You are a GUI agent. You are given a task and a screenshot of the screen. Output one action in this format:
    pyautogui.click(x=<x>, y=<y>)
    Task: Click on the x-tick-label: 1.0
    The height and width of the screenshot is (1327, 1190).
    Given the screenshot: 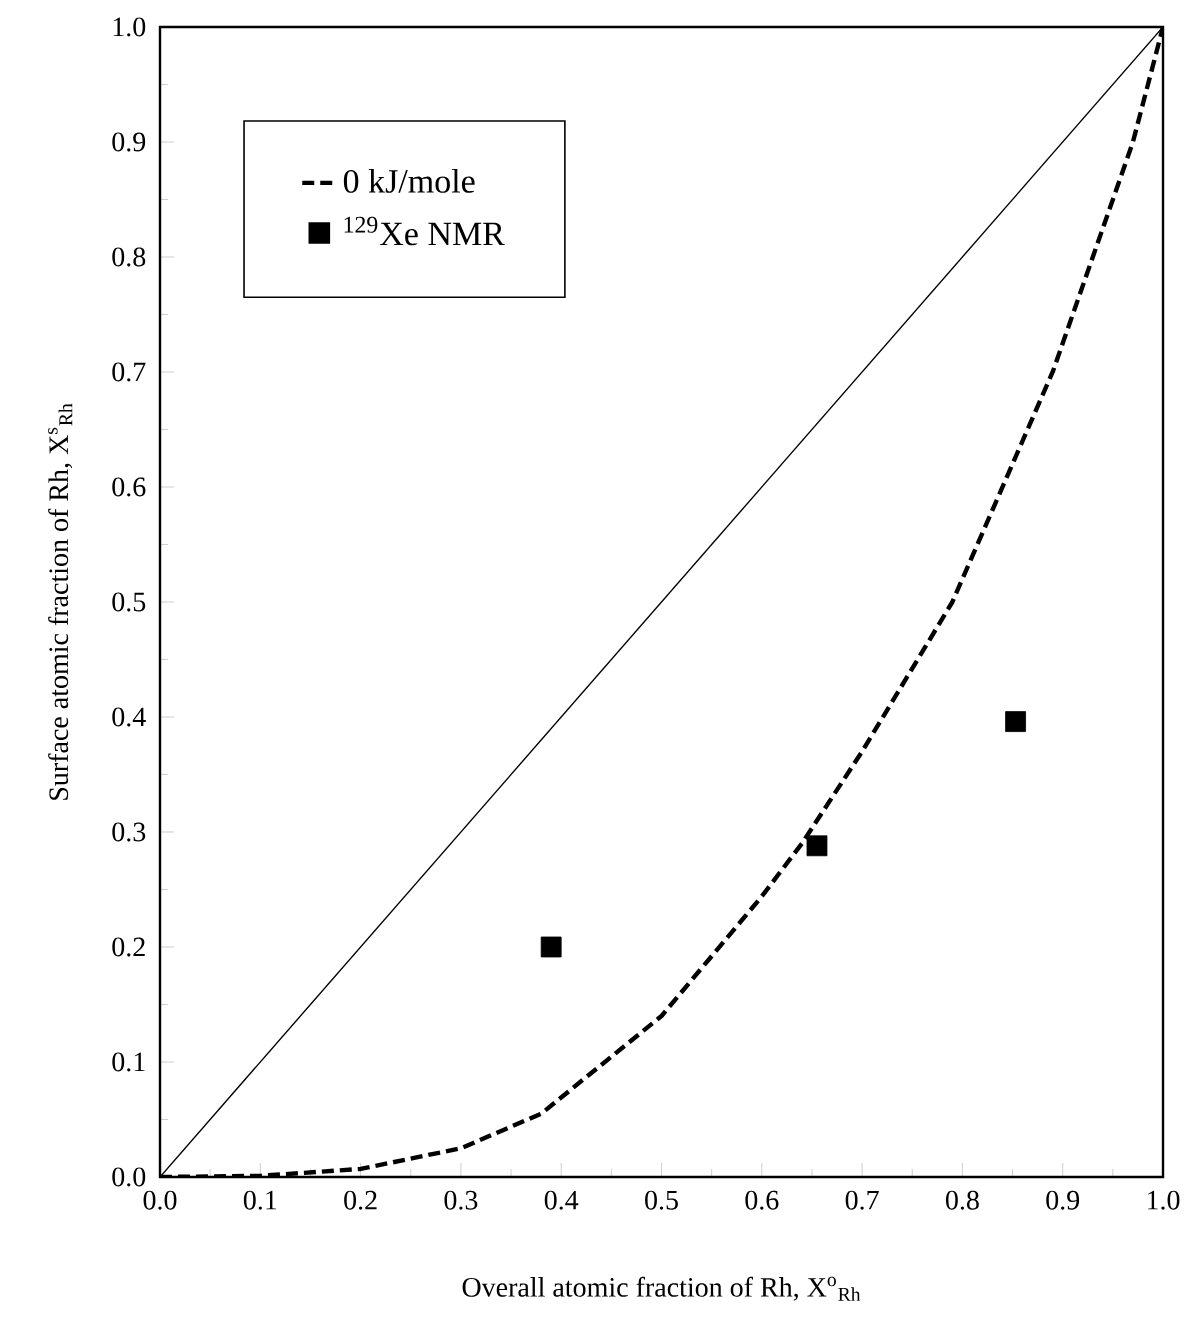 What is the action you would take?
    pyautogui.click(x=1163, y=1200)
    